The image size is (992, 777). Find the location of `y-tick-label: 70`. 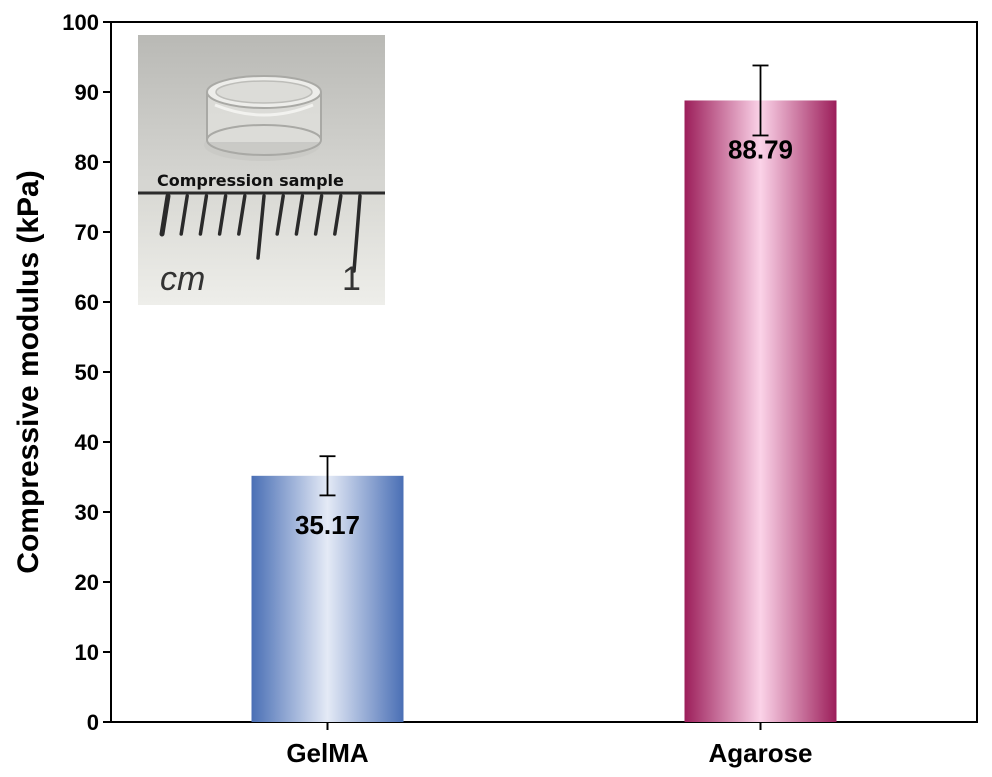

y-tick-label: 70 is located at coordinates (87, 232).